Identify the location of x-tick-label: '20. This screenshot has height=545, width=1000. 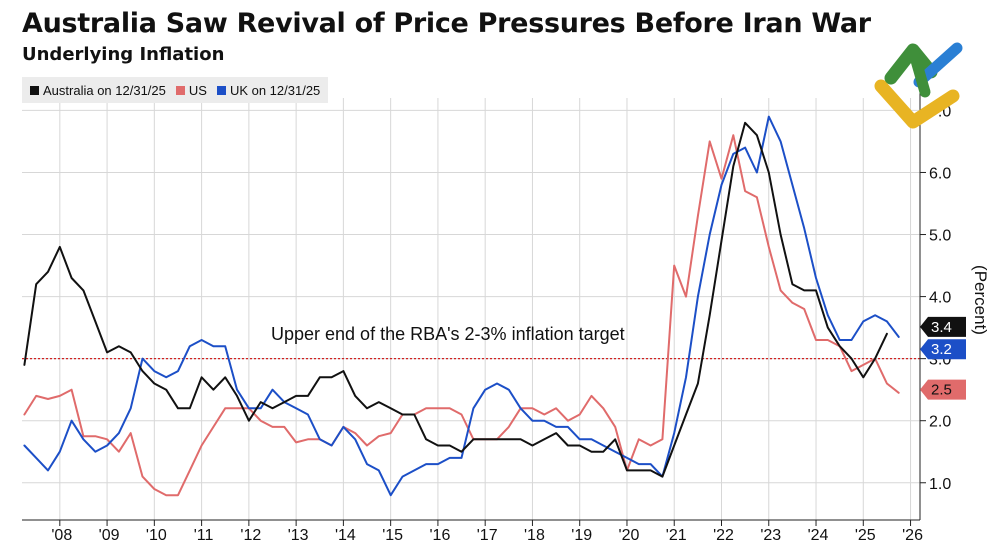
(629, 535).